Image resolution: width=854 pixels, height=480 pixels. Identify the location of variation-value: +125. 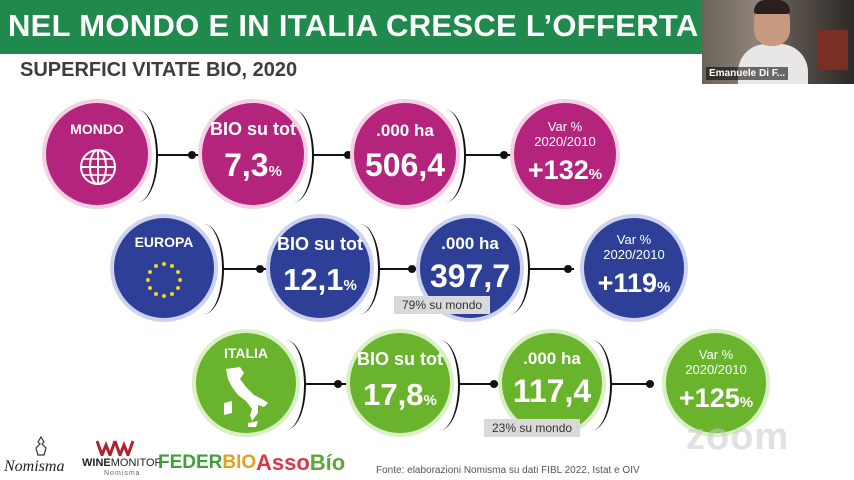
(709, 398).